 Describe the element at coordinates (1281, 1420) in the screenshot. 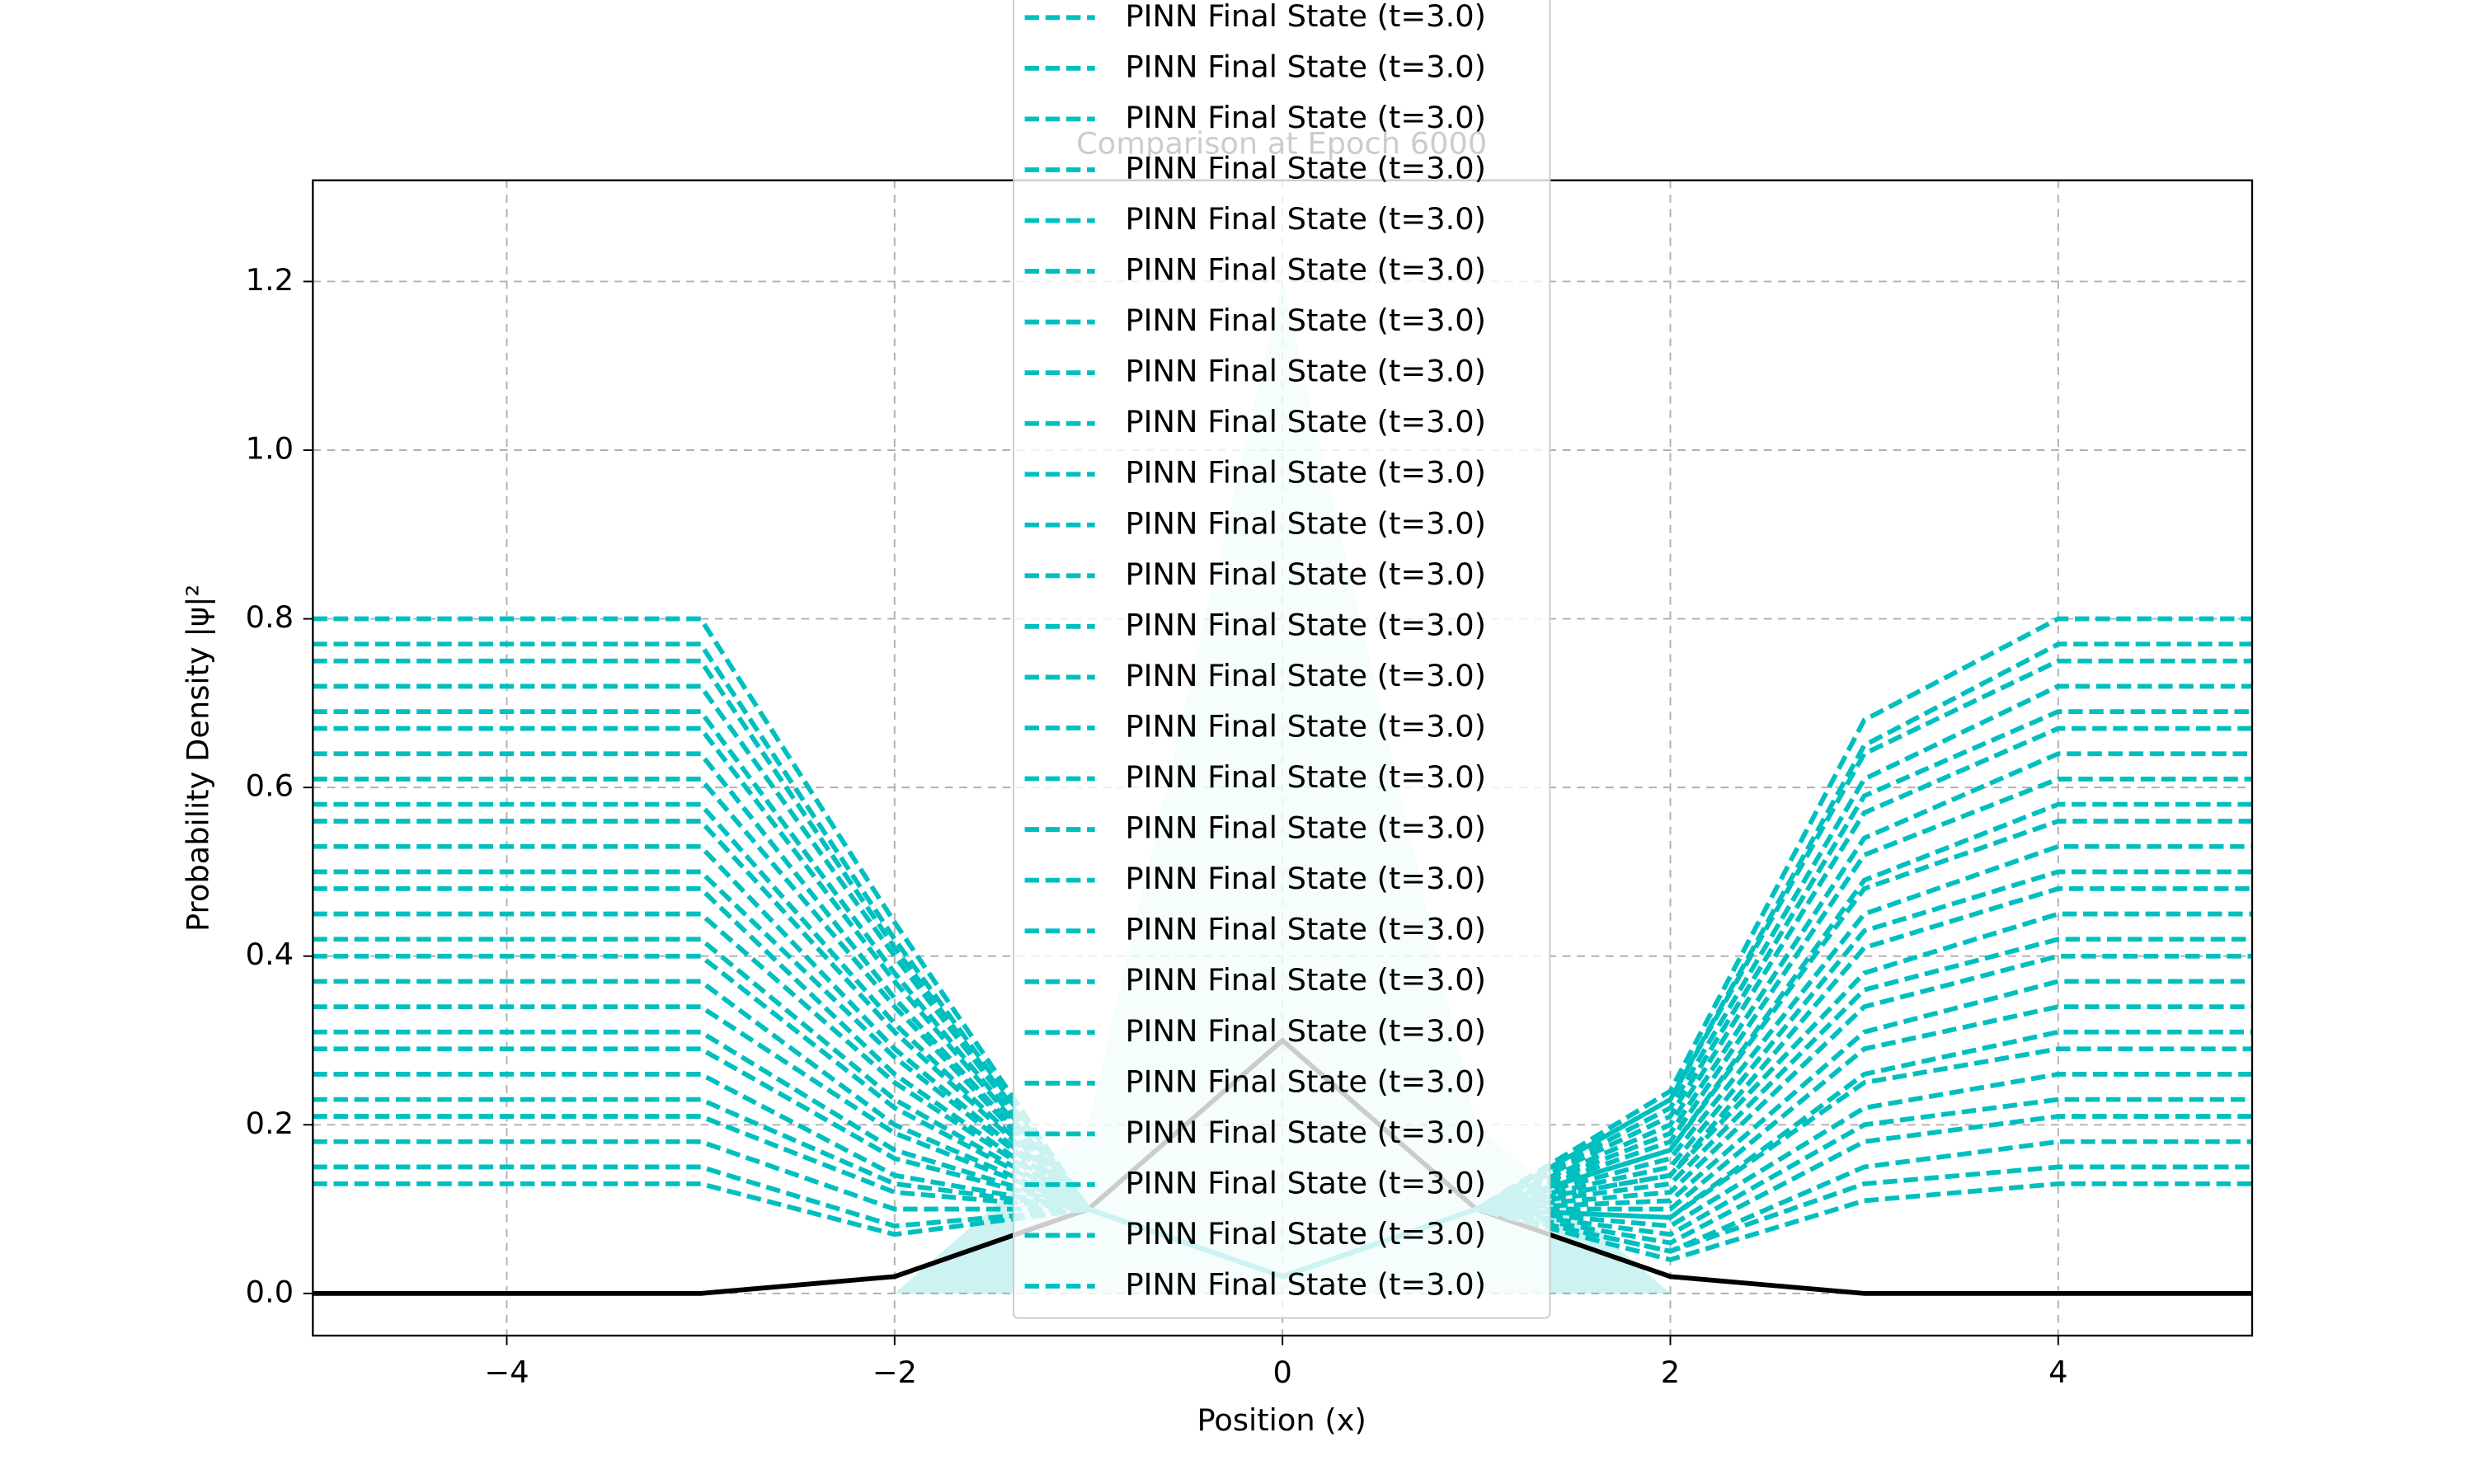

I see `x-axis-label: Position (x)` at that location.